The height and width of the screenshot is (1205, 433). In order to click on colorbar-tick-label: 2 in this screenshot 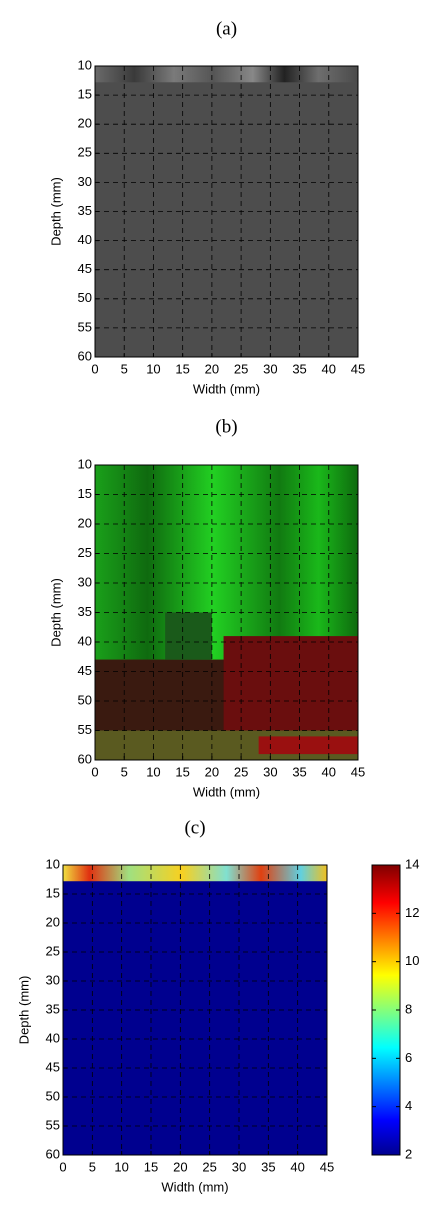, I will do `click(408, 1153)`.